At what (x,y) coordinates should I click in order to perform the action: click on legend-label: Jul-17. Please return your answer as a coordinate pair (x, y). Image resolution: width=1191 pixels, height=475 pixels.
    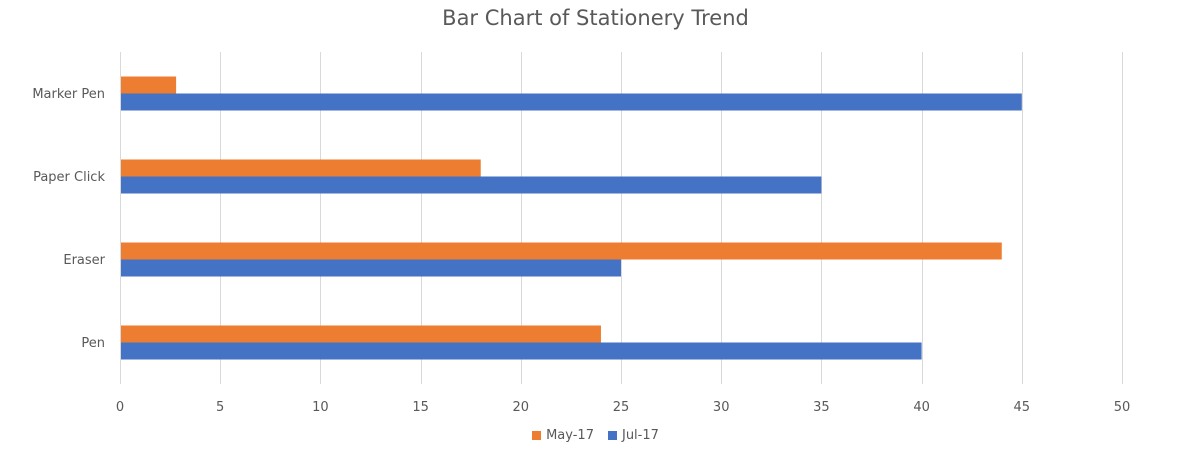
    Looking at the image, I should click on (640, 435).